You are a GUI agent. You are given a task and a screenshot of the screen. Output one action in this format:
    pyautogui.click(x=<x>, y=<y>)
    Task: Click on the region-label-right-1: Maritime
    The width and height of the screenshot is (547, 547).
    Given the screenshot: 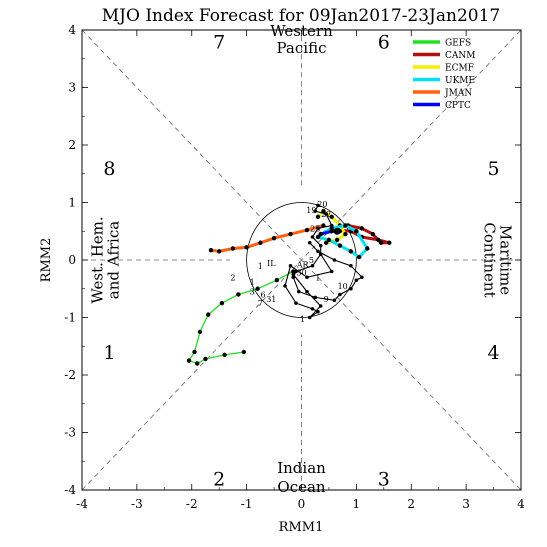 What is the action you would take?
    pyautogui.click(x=505, y=260)
    